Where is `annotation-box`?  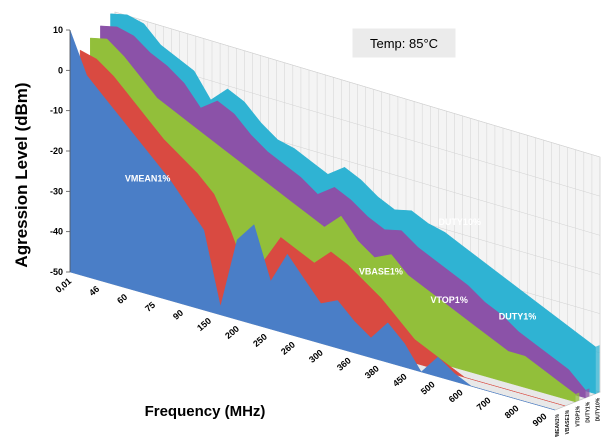
annotation-box is located at coordinates (404, 43).